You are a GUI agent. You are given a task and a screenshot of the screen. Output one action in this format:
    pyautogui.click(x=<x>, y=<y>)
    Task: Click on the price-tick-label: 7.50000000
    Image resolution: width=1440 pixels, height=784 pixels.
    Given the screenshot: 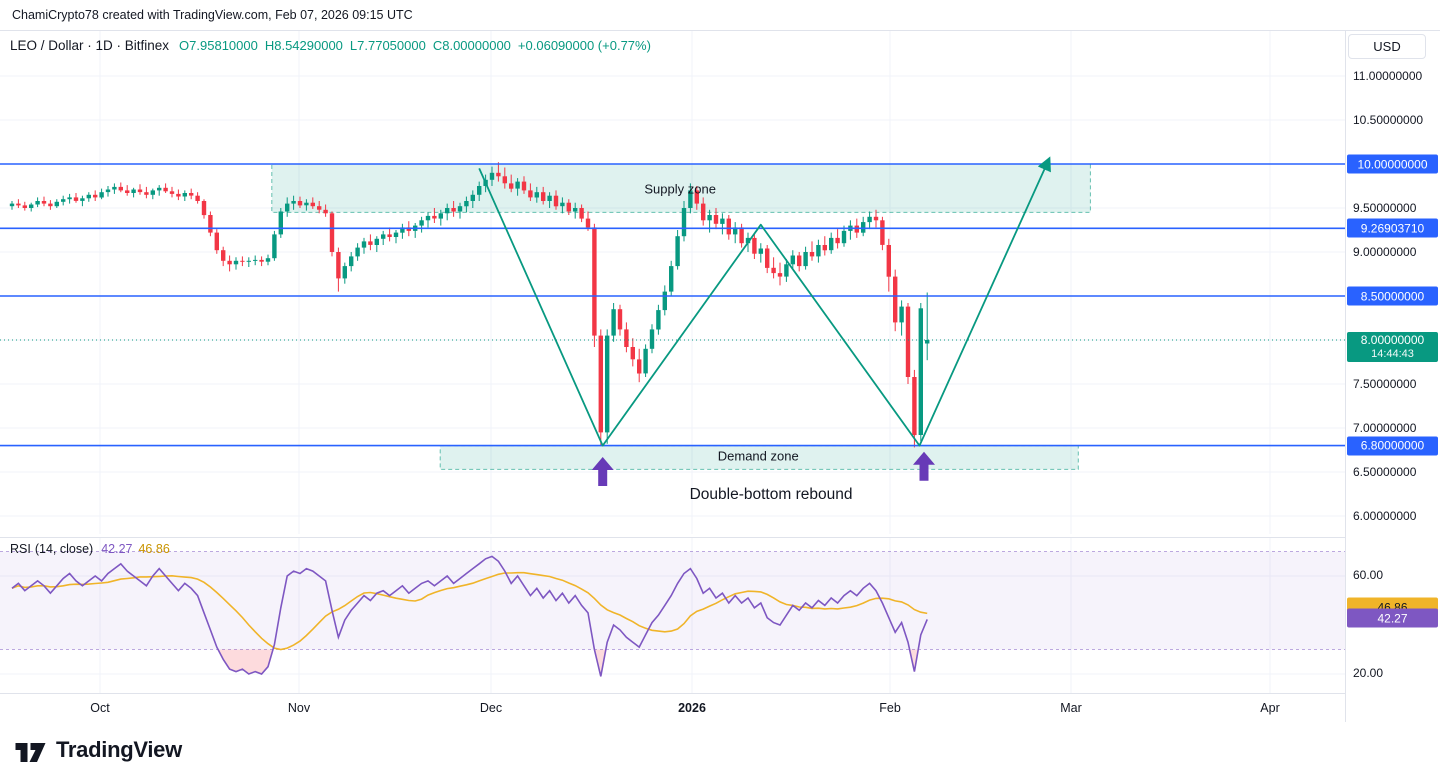 What is the action you would take?
    pyautogui.click(x=1385, y=384)
    